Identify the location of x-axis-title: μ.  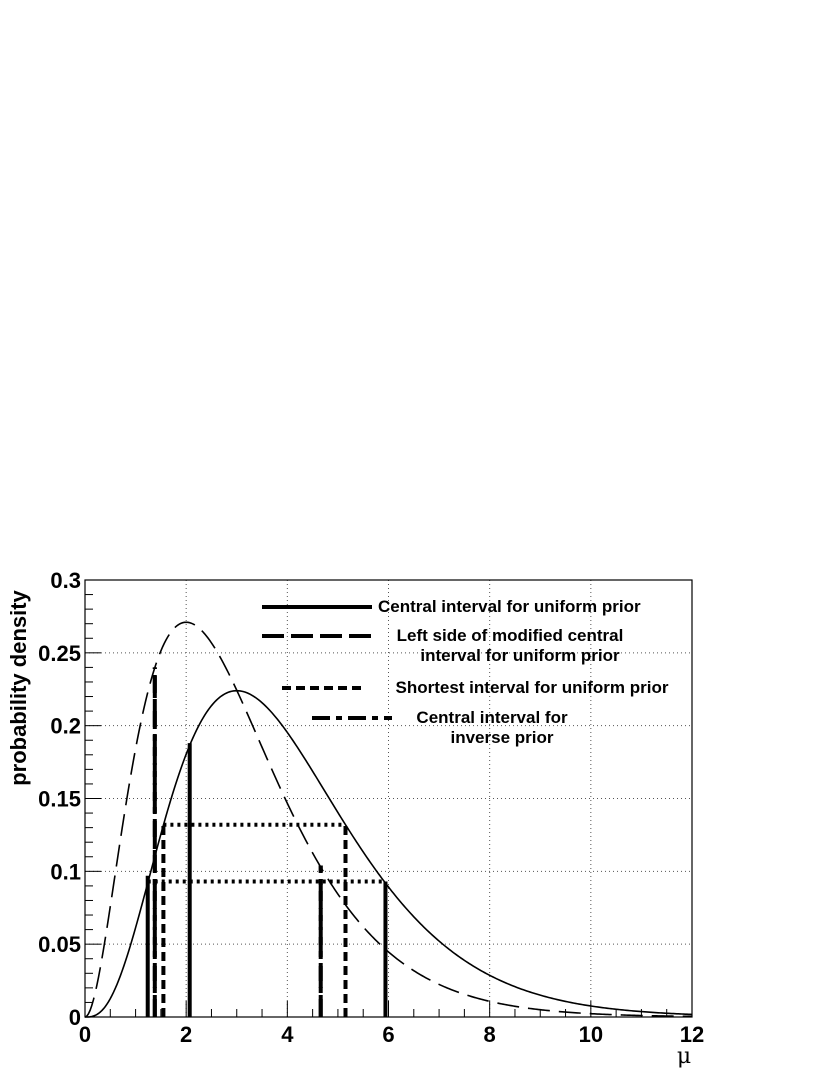
(684, 1056).